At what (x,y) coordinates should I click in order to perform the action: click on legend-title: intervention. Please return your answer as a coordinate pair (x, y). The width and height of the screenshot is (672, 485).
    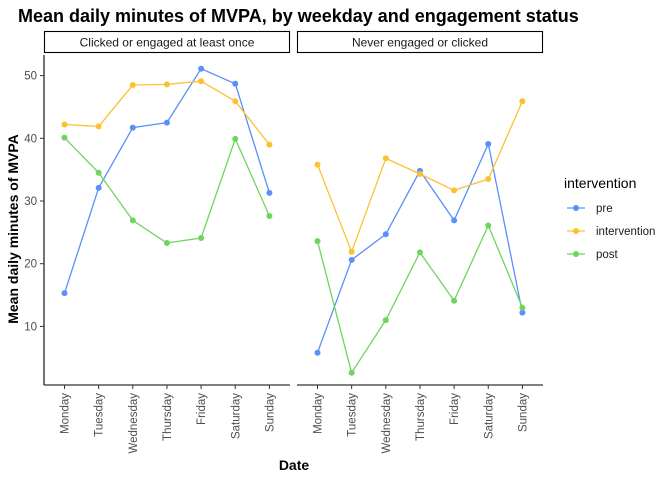
    Looking at the image, I should click on (600, 183).